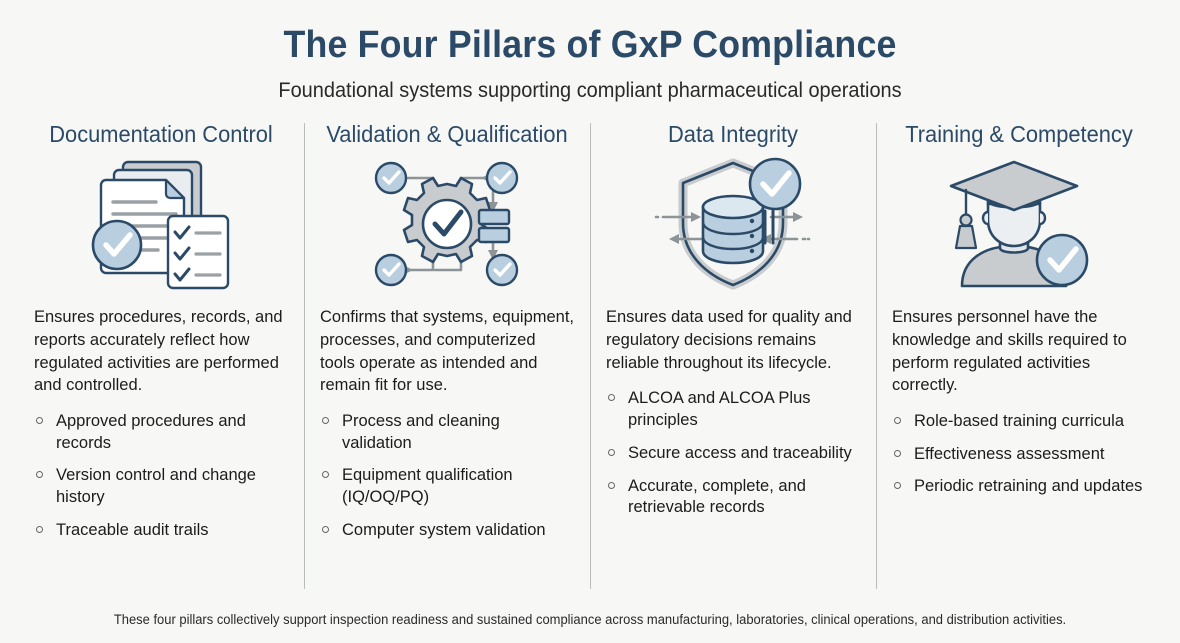 Image resolution: width=1180 pixels, height=643 pixels. I want to click on list-item: Equipment qualification (IQ/OQ/PQ), so click(447, 487).